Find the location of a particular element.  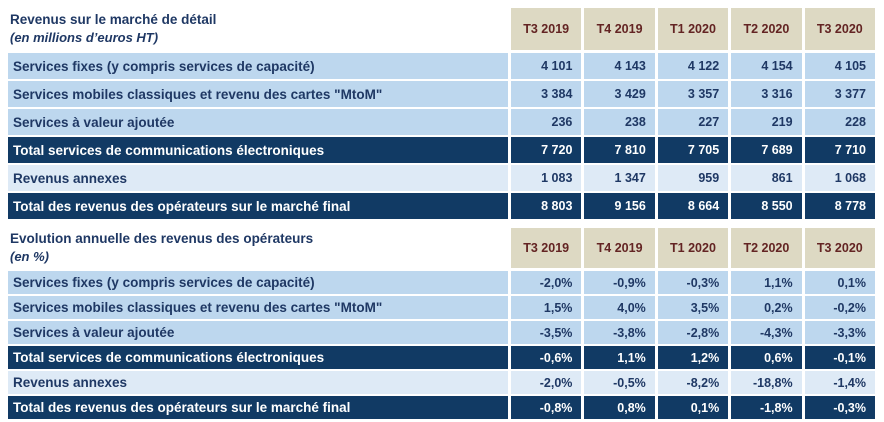

value-cell: 3 429 is located at coordinates (619, 94).